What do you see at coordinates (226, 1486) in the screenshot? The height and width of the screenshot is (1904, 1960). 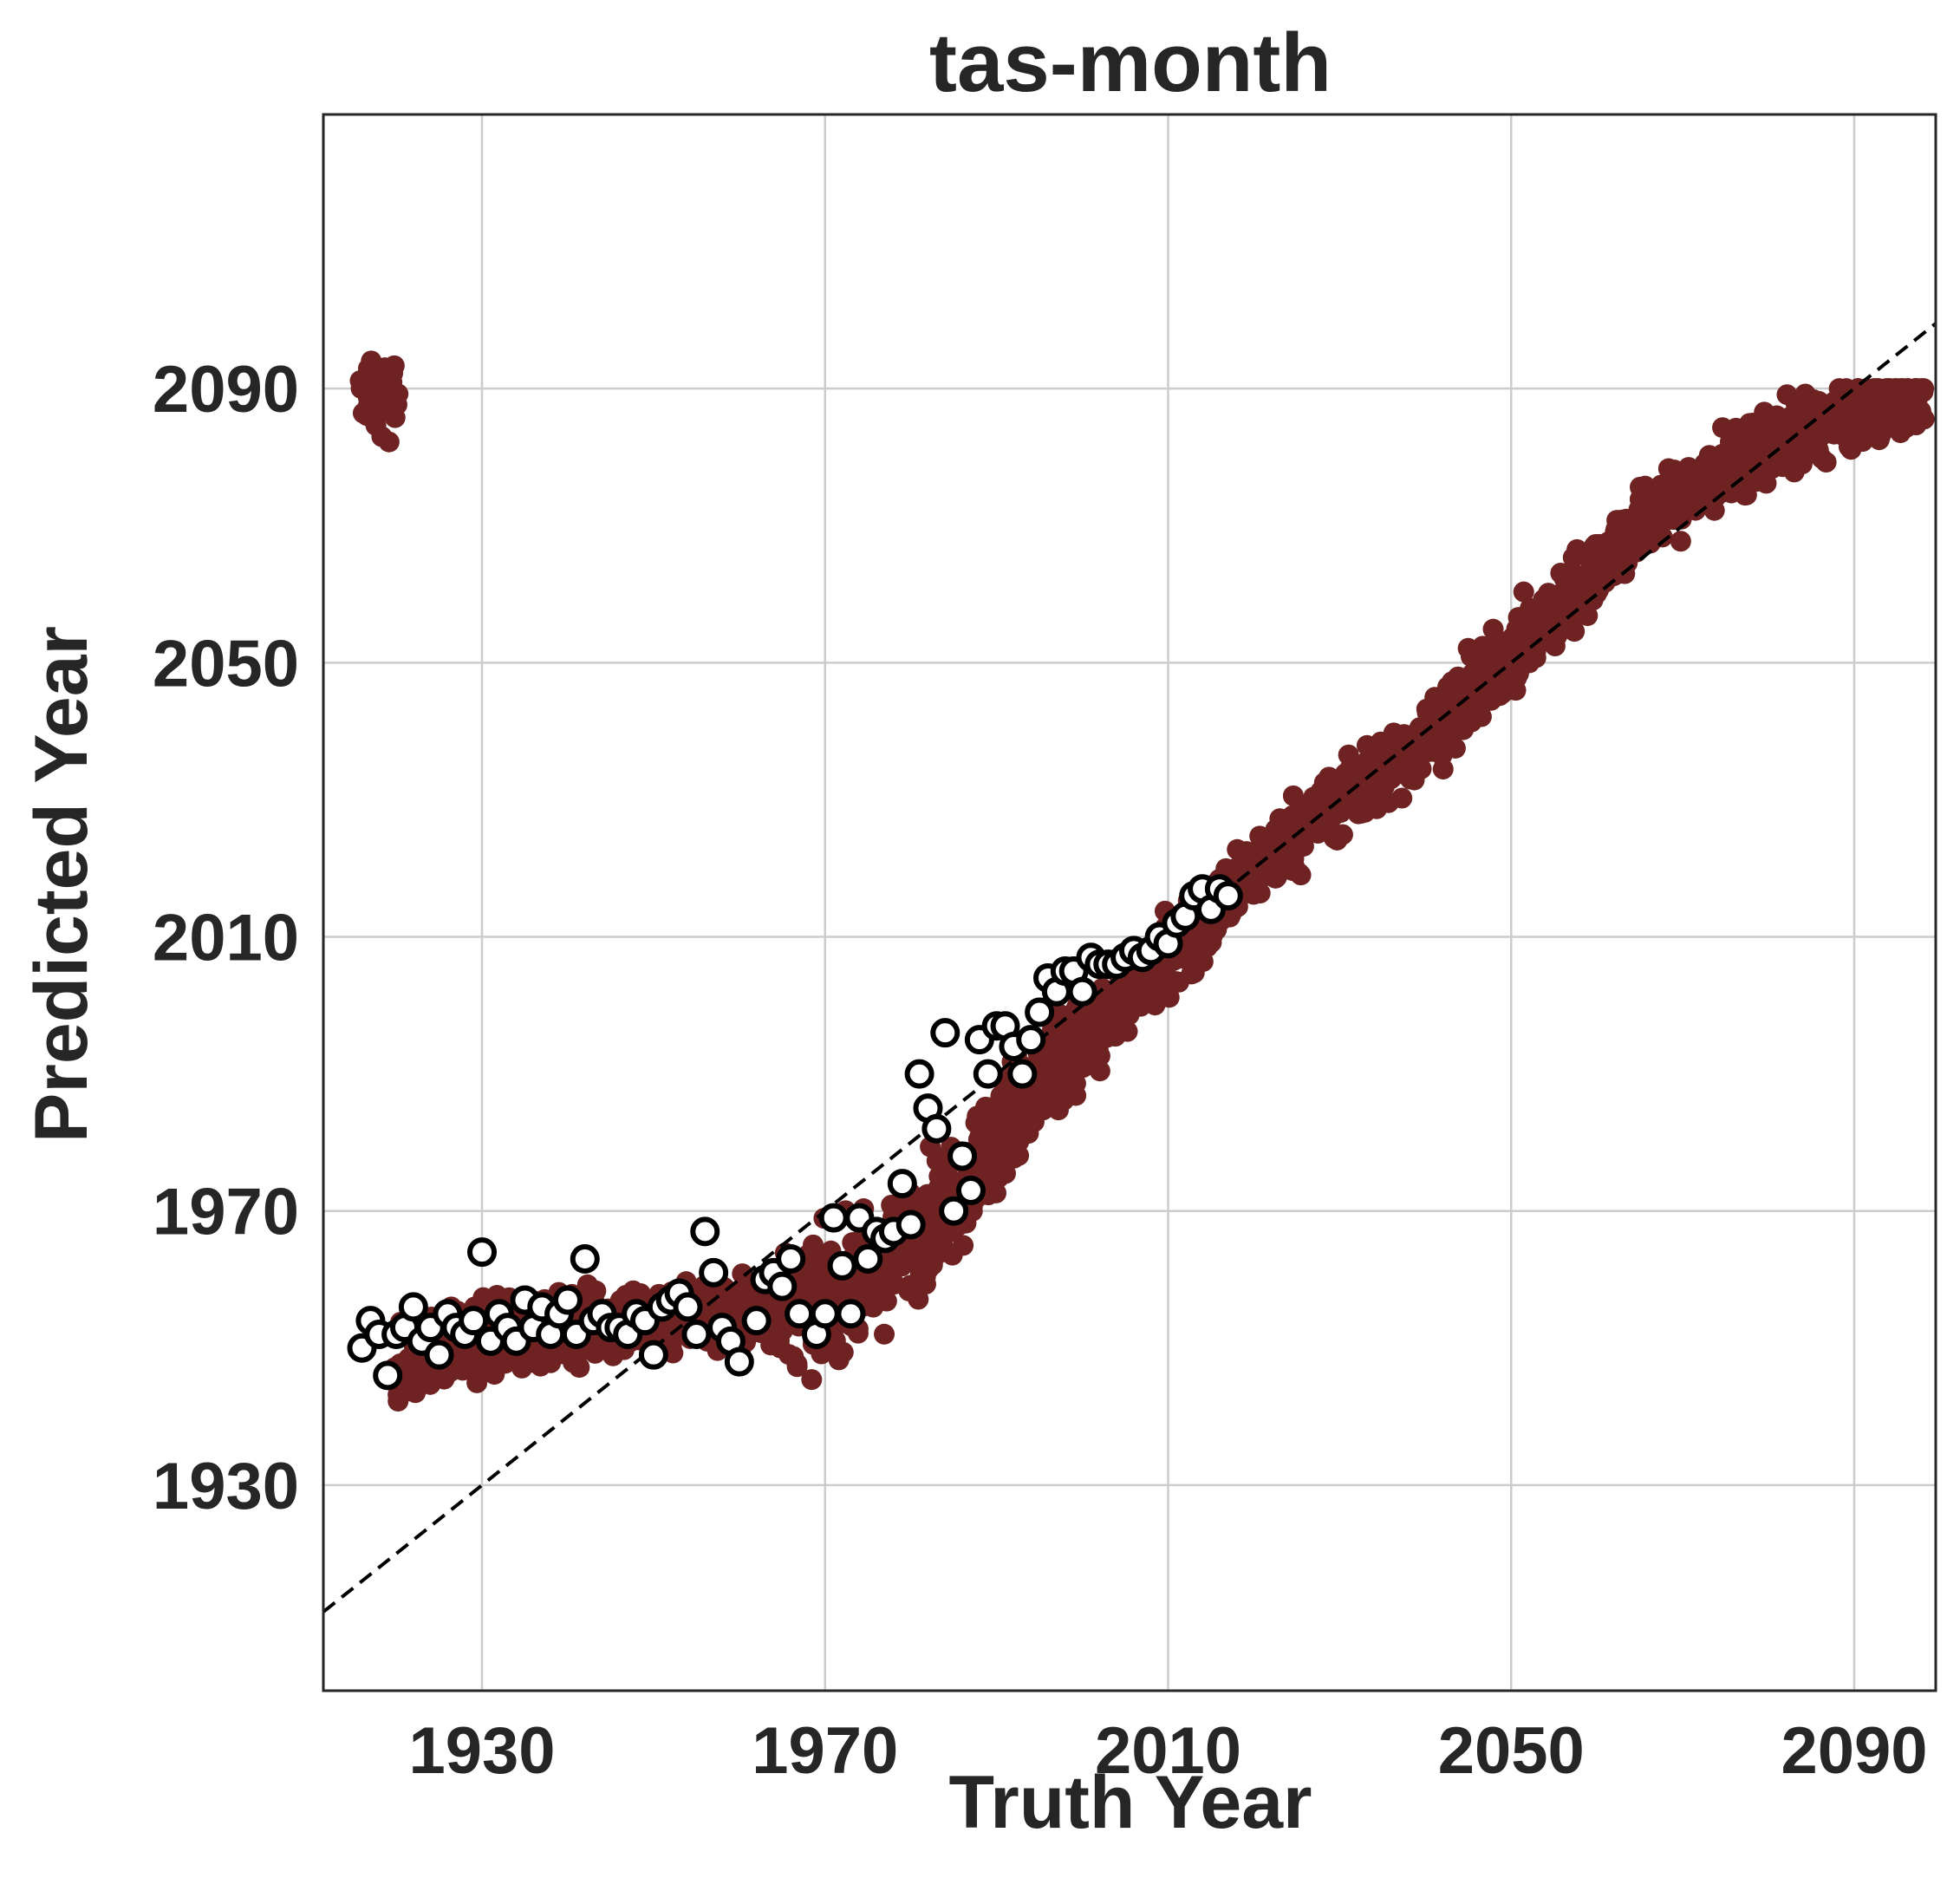 I see `y-tick-label: 1930` at bounding box center [226, 1486].